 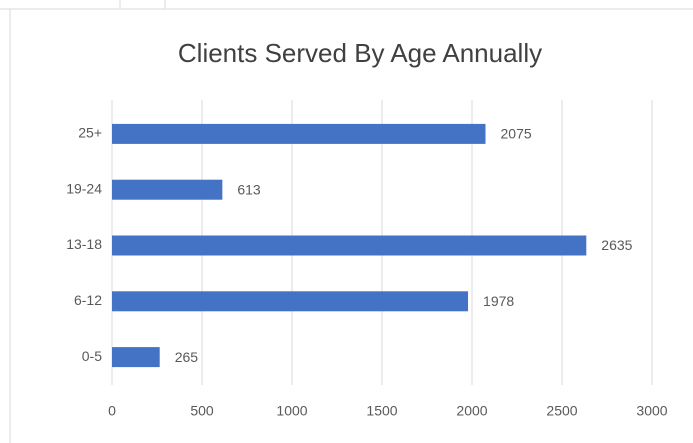 What do you see at coordinates (616, 245) in the screenshot?
I see `data-label: 2635` at bounding box center [616, 245].